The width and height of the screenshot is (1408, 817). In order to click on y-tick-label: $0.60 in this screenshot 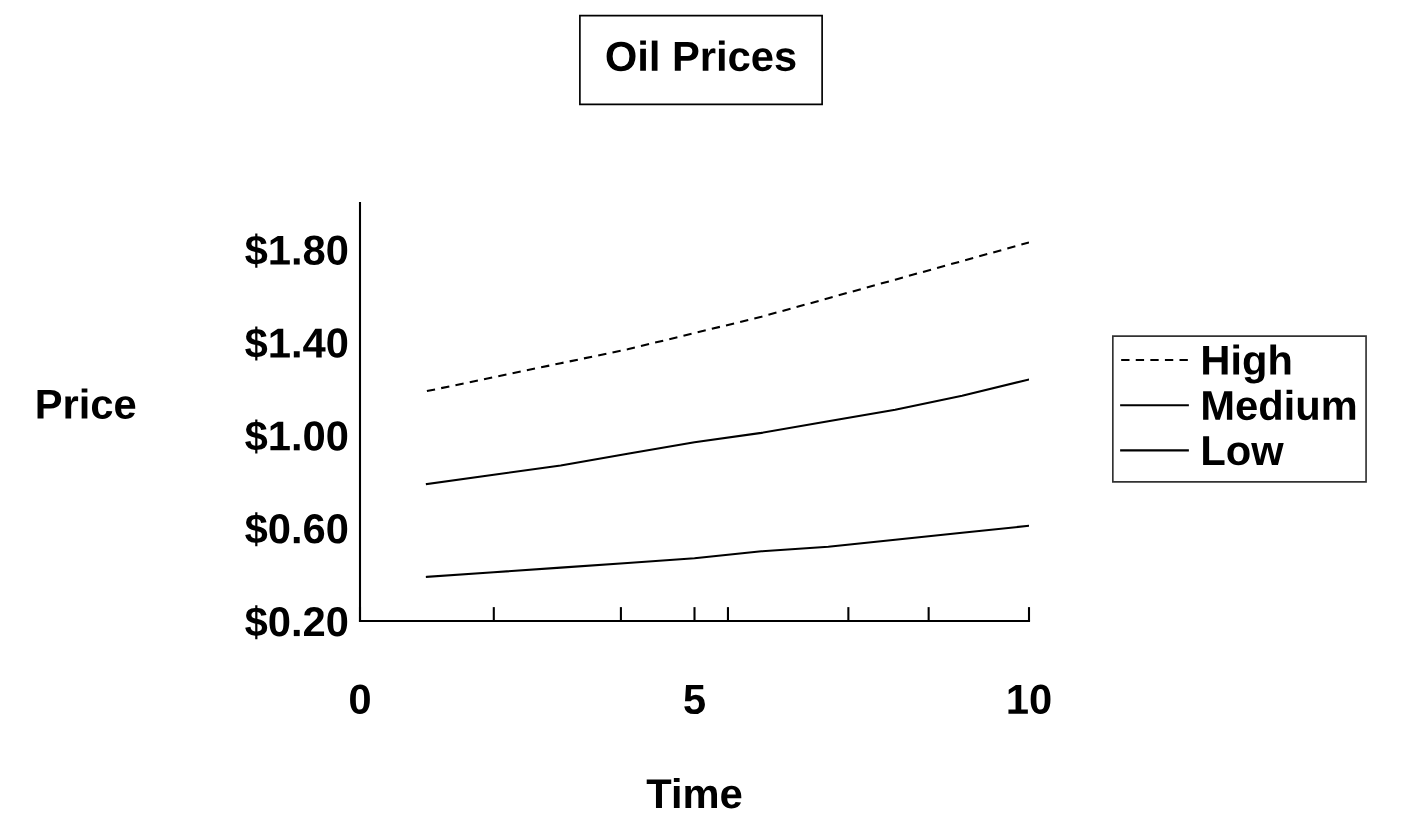, I will do `click(296, 529)`.